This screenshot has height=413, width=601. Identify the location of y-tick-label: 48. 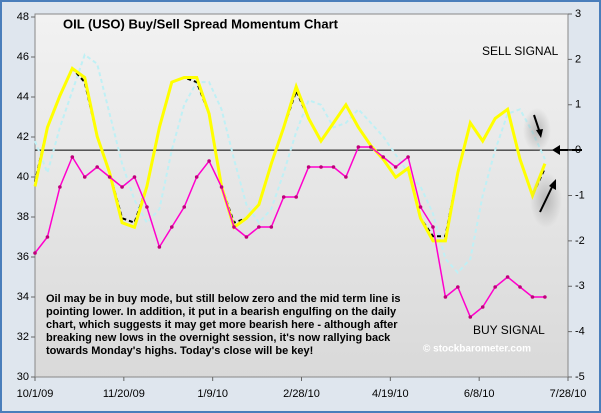
(23, 17).